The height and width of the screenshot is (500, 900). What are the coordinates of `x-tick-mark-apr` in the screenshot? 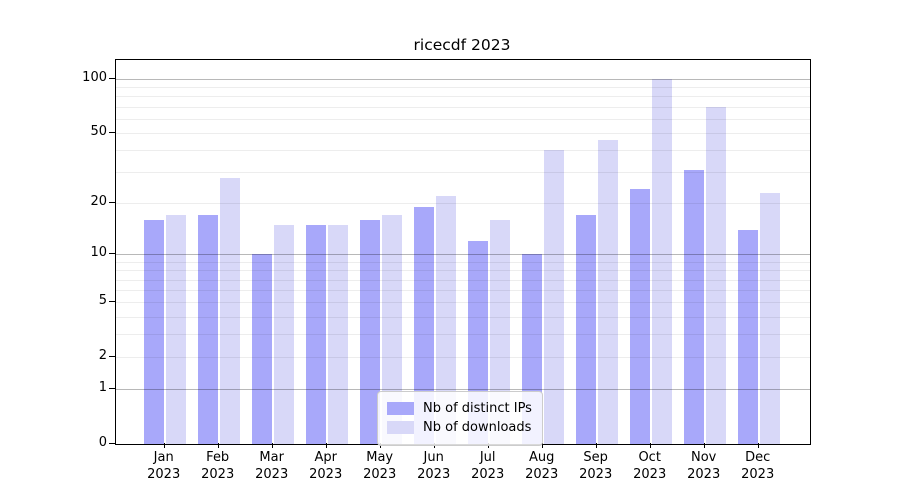 It's located at (326, 445).